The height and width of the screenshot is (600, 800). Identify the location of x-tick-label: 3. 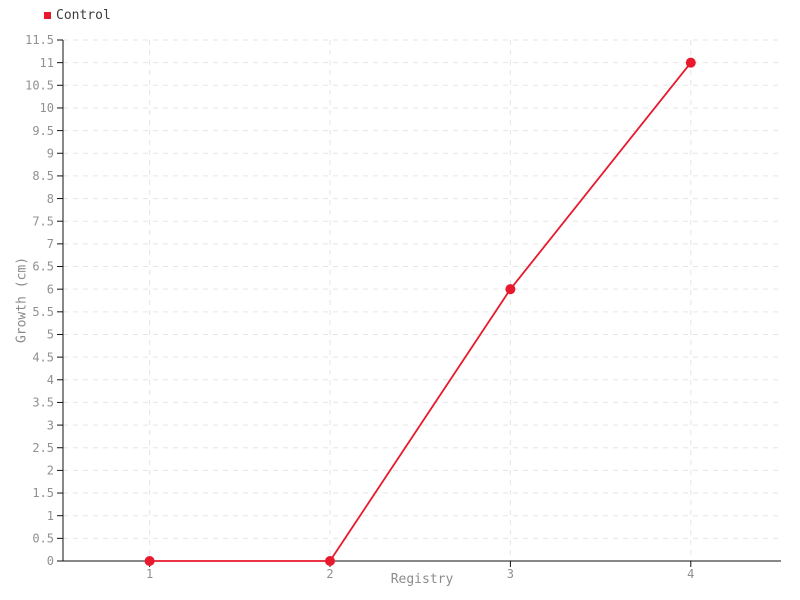
(510, 574).